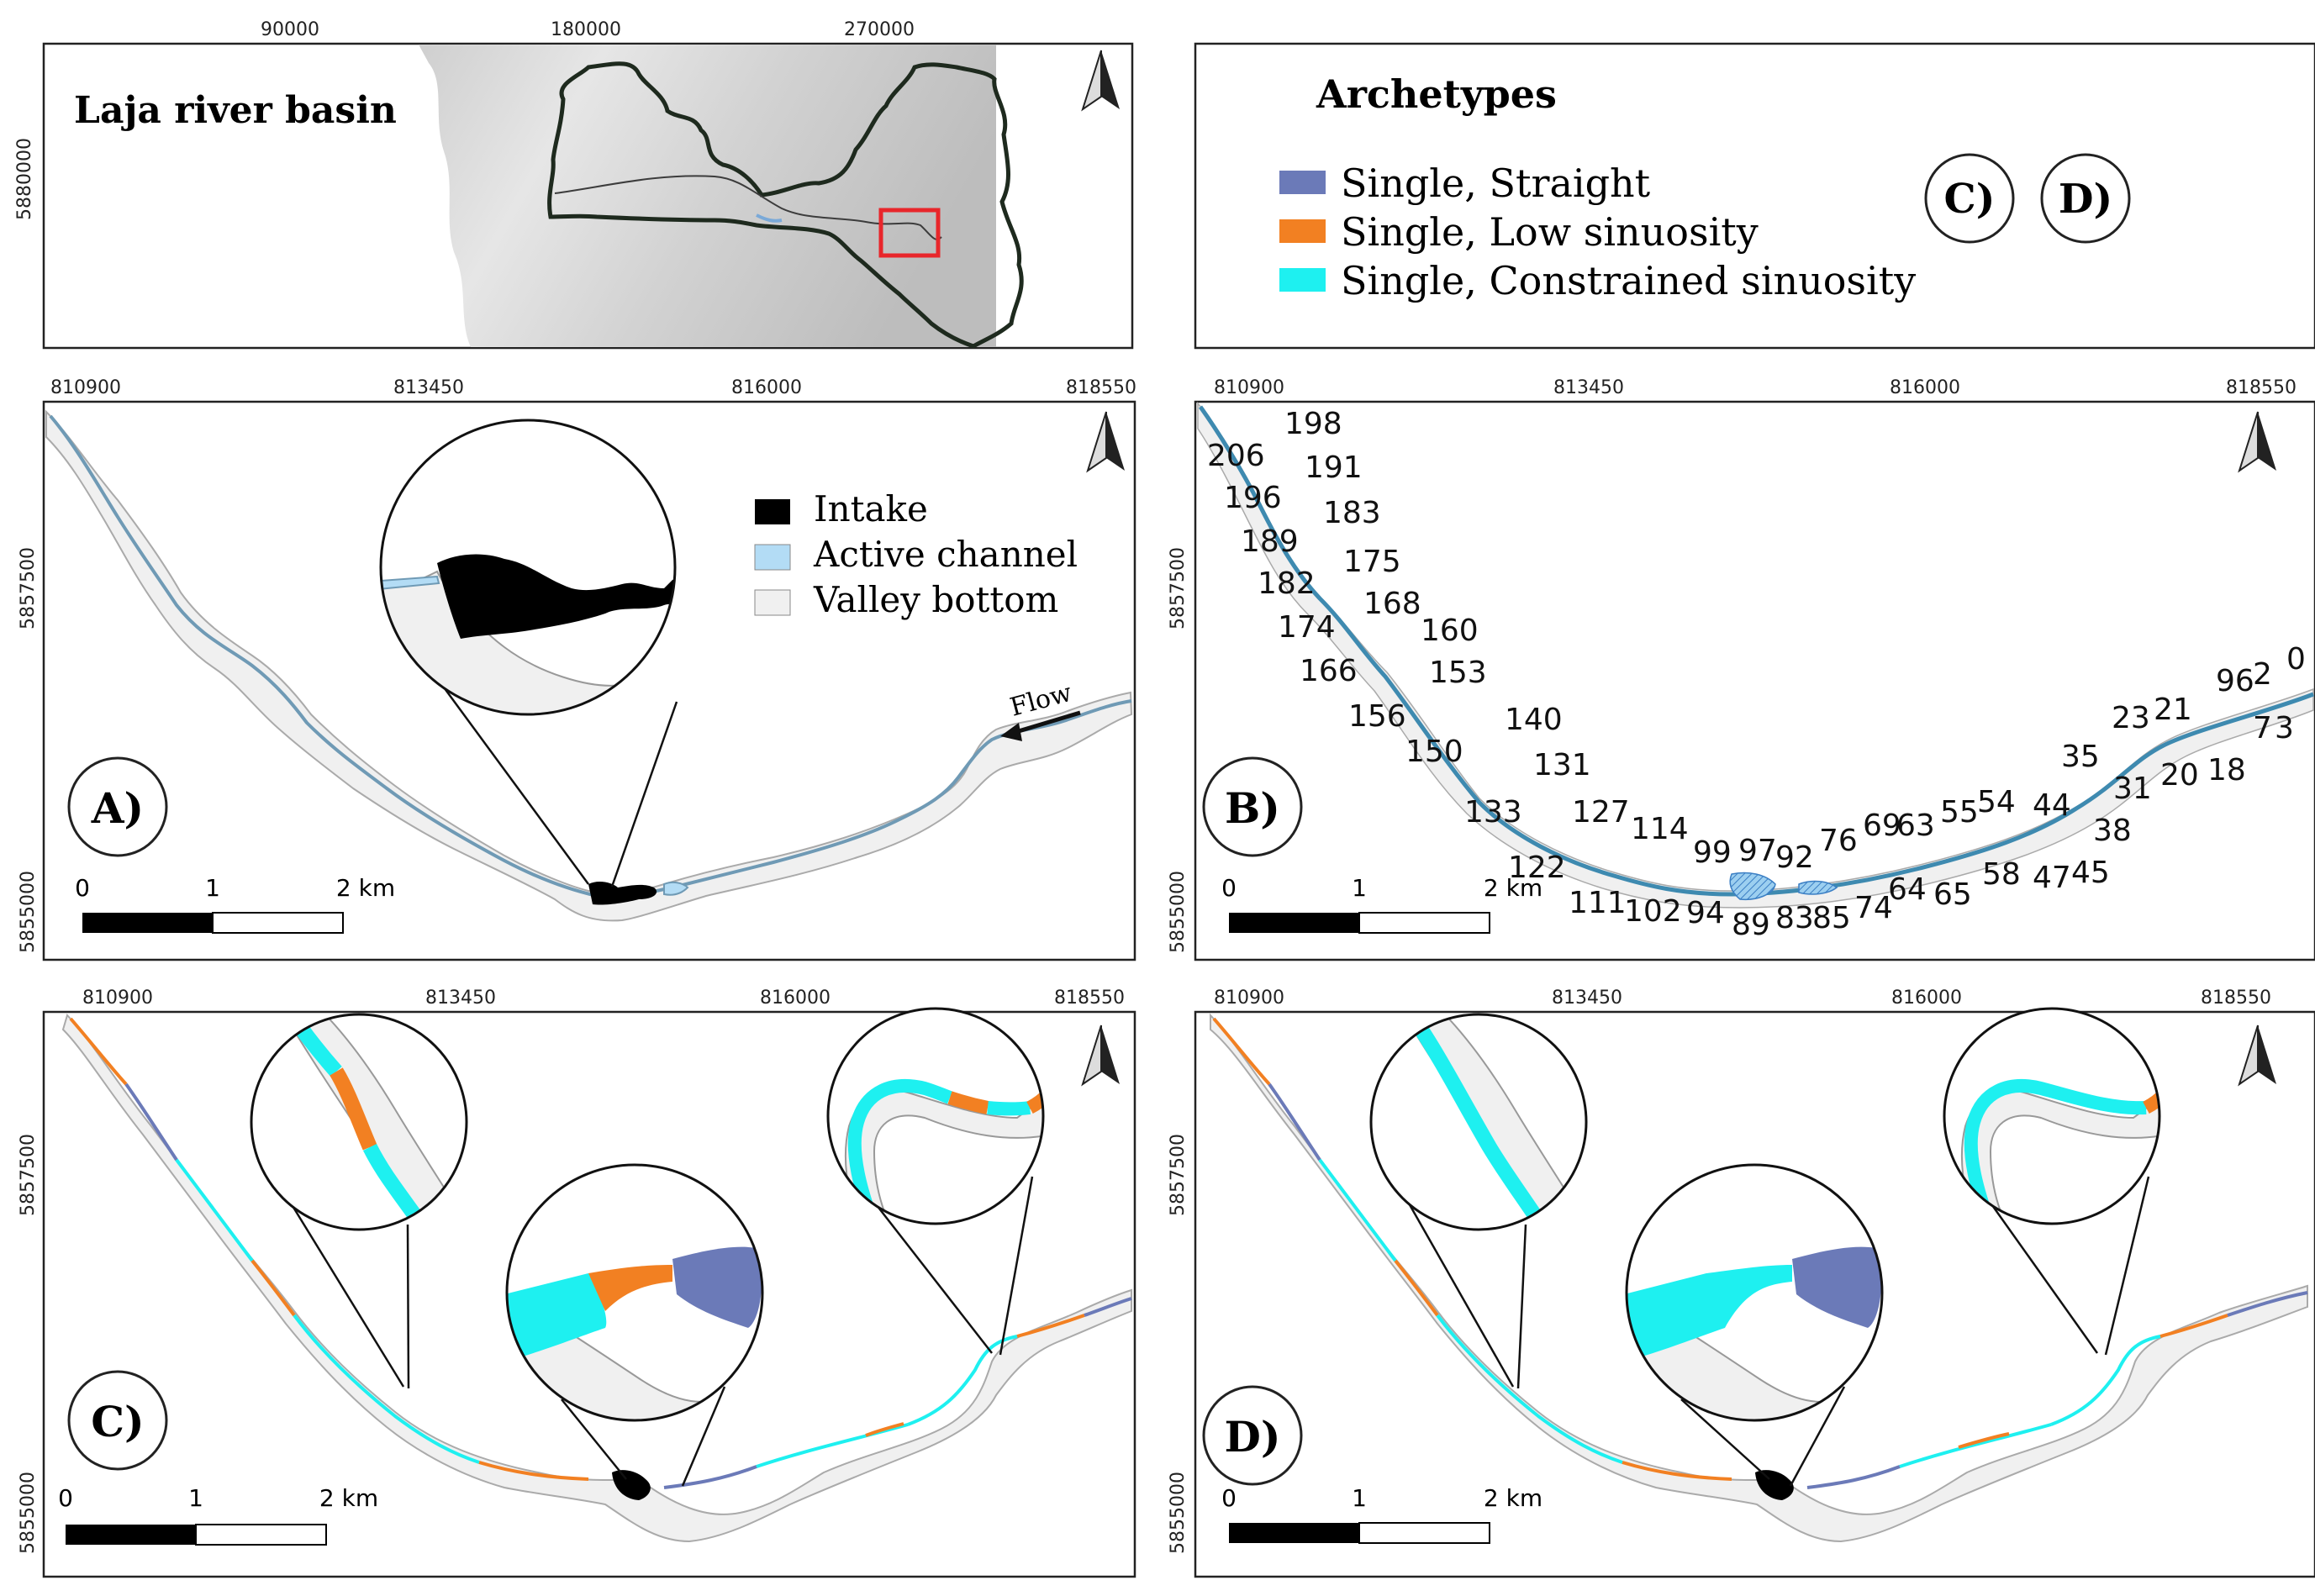 This screenshot has width=2315, height=1596. What do you see at coordinates (795, 998) in the screenshot?
I see `panel-c-x-tick-3: 816000` at bounding box center [795, 998].